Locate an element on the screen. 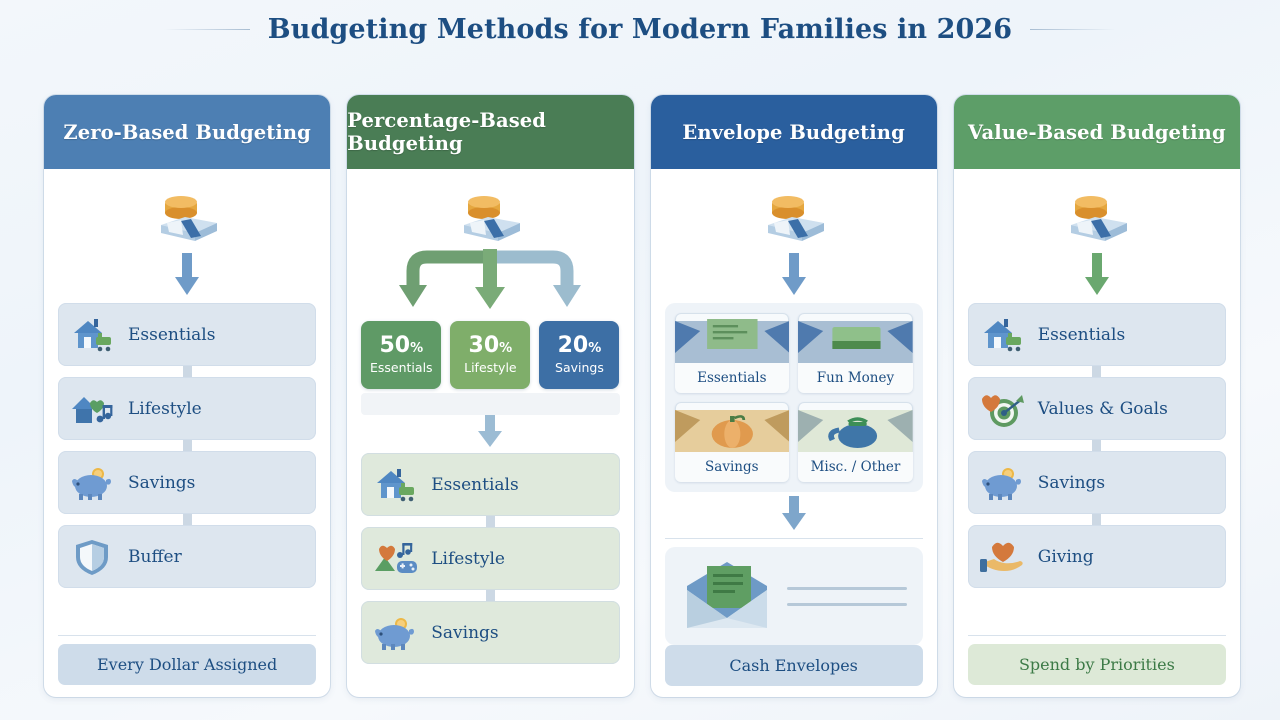 The height and width of the screenshot is (720, 1280). percentage-label: Savings is located at coordinates (579, 367).